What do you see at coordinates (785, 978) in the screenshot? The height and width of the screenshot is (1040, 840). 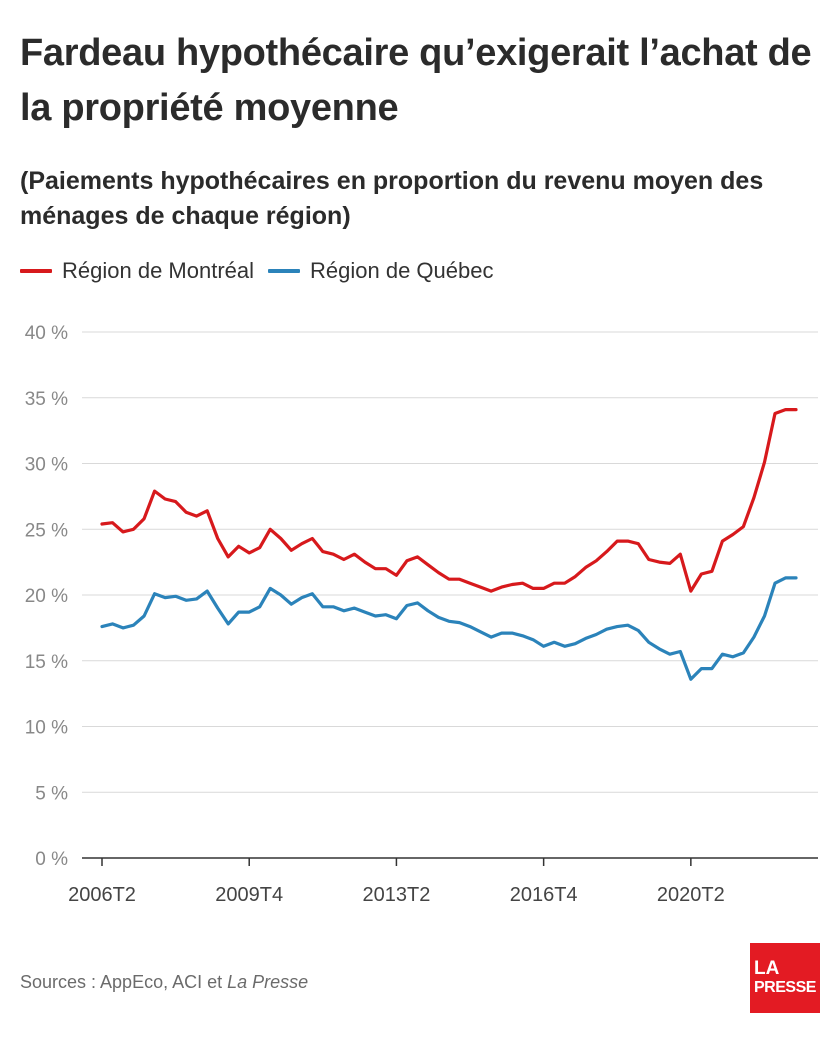 I see `la-presse-logo: LA PRESSE` at bounding box center [785, 978].